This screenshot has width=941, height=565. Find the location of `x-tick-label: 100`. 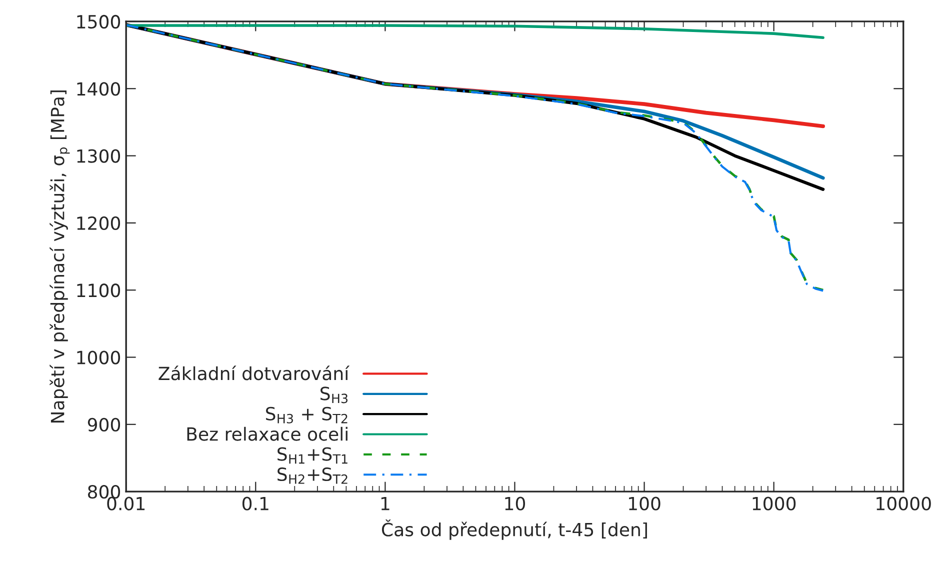

x-tick-label: 100 is located at coordinates (644, 503).